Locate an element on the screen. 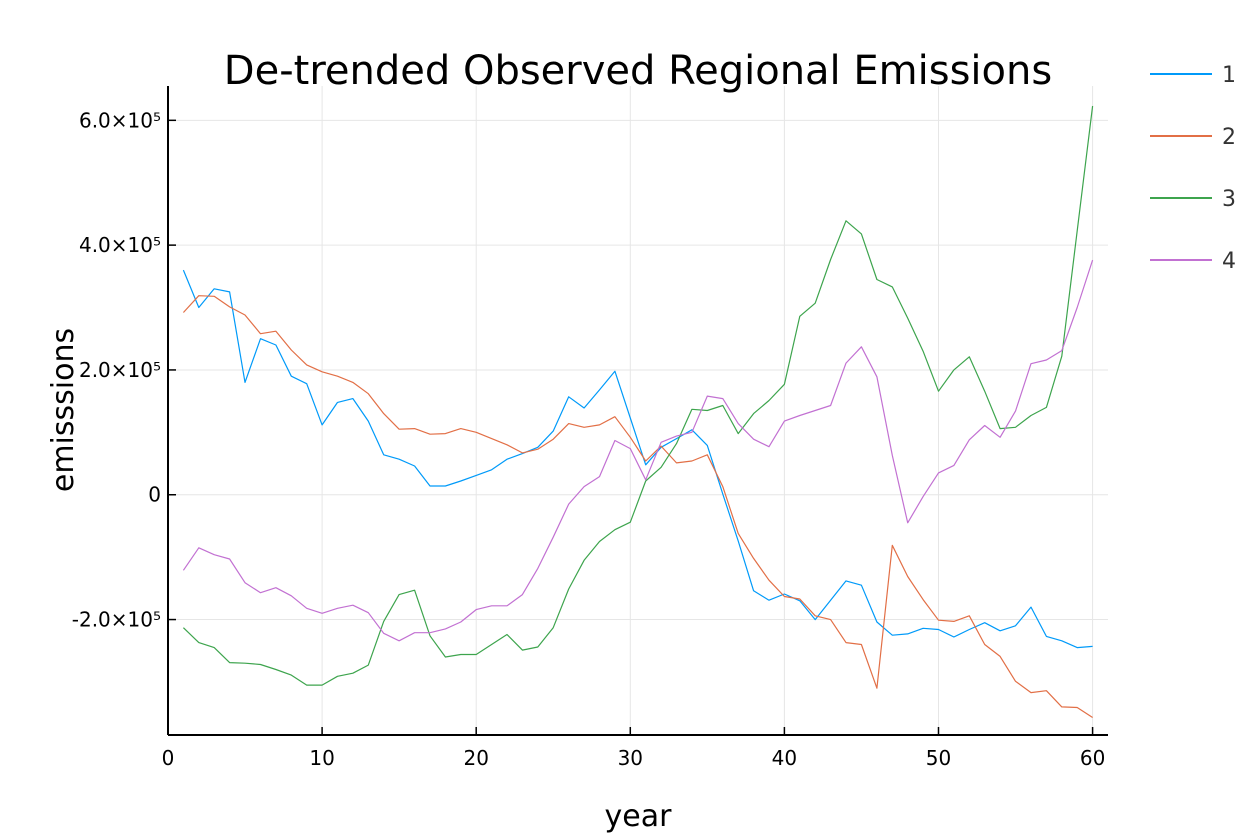 The image size is (1250, 833). x-axis-label: year is located at coordinates (639, 816).